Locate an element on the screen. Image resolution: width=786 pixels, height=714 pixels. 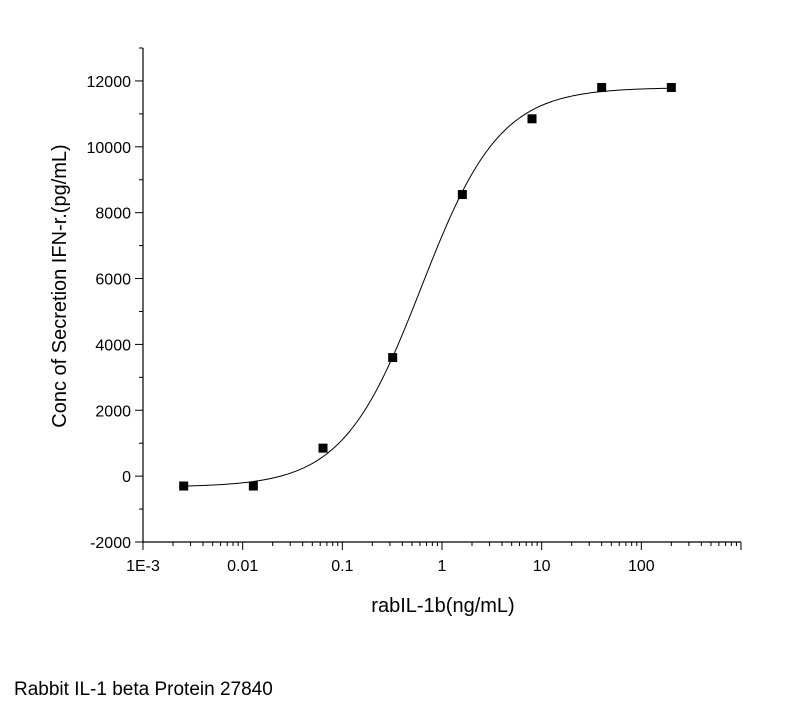
y-tick-label: 12000 is located at coordinates (109, 82).